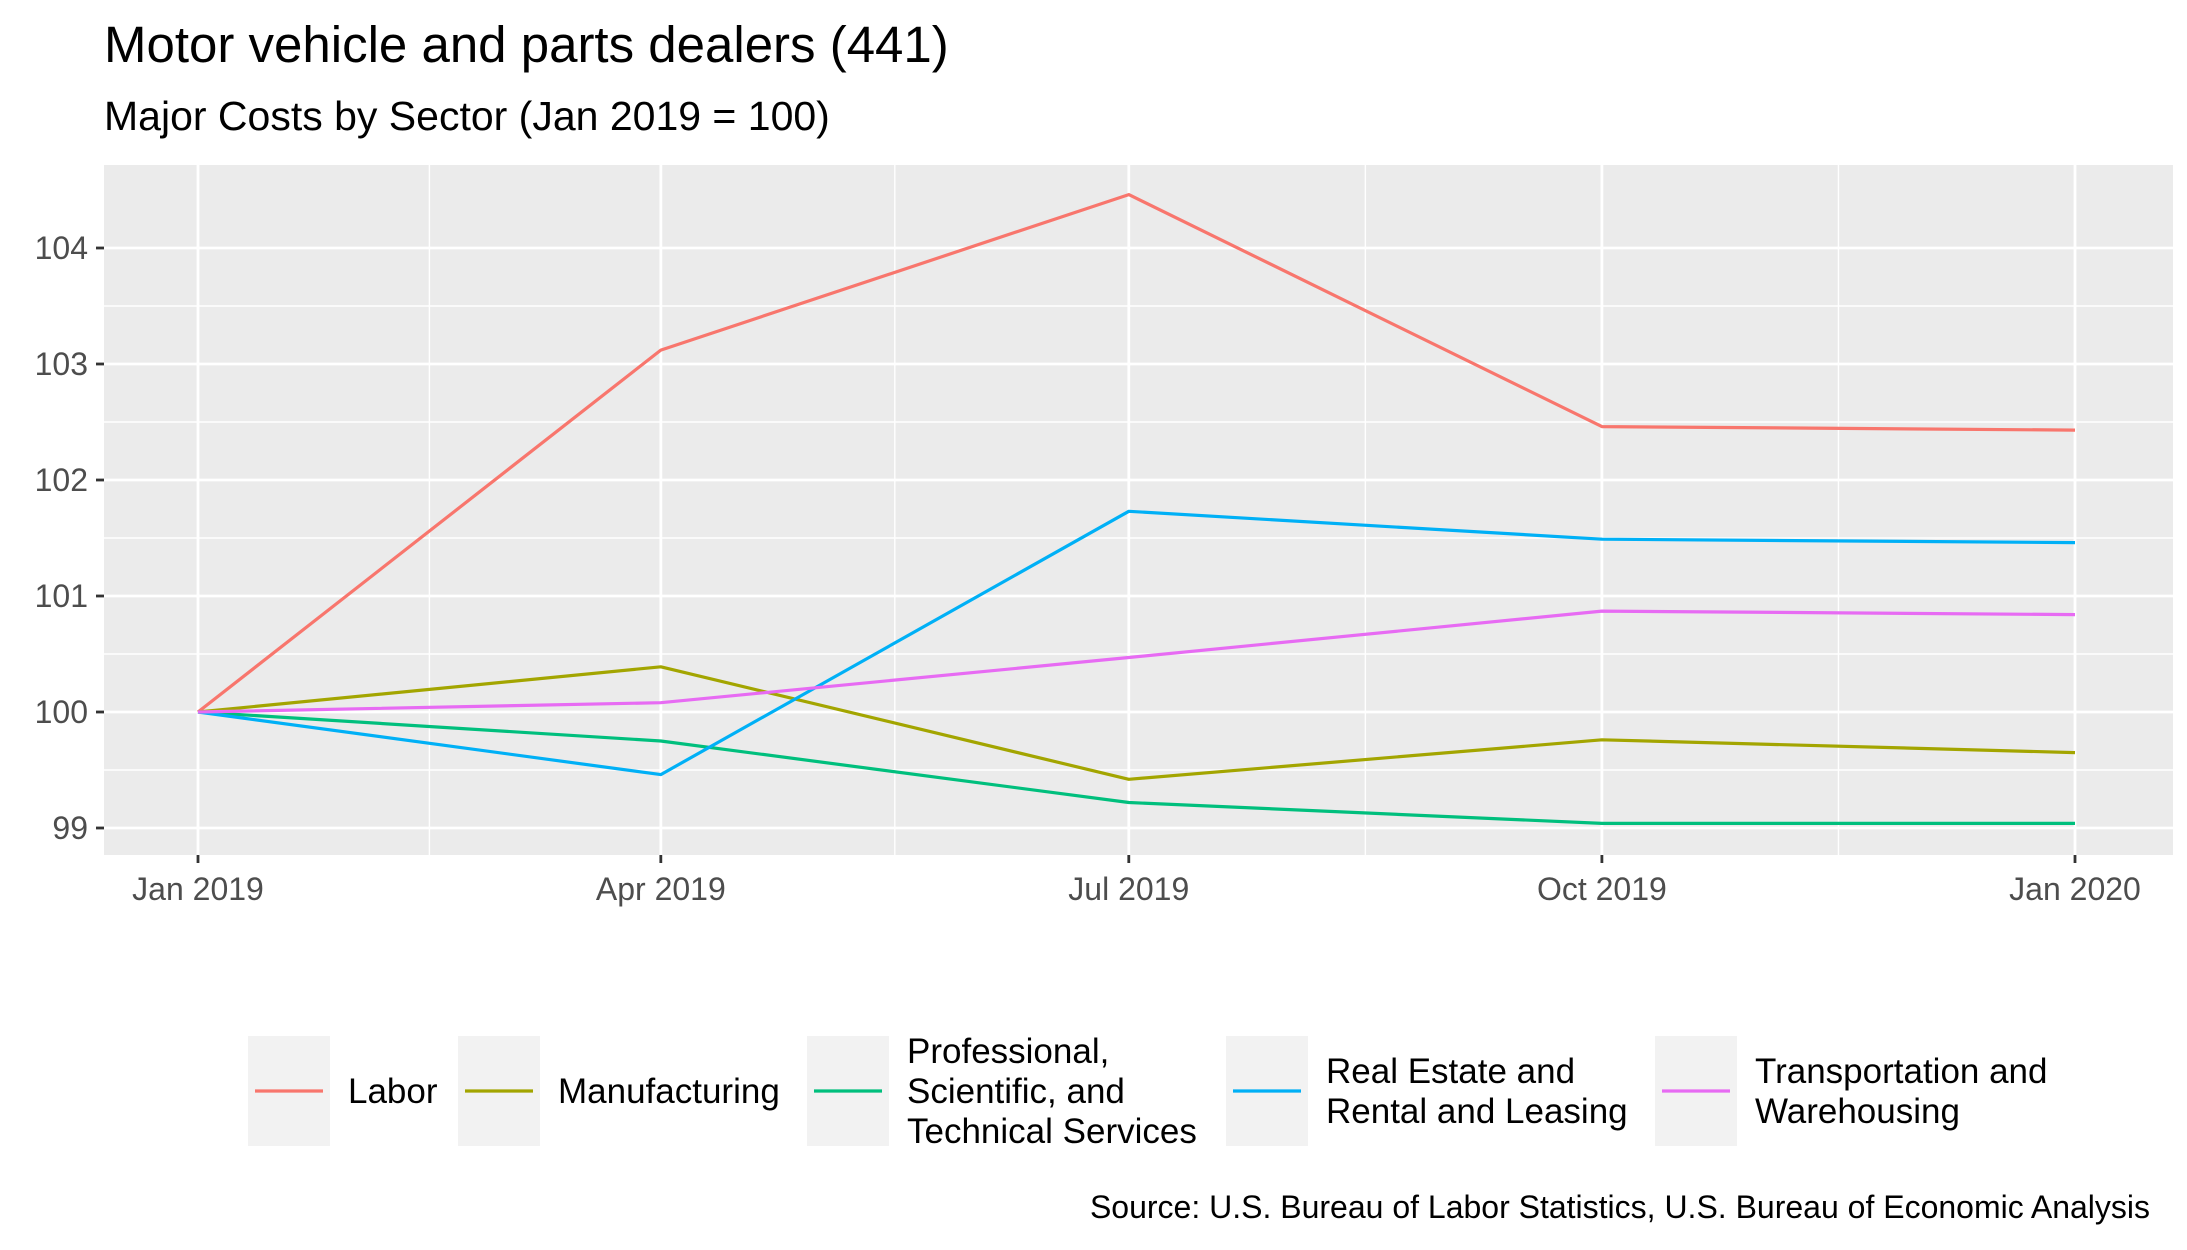 The height and width of the screenshot is (1250, 2187). Describe the element at coordinates (1008, 1051) in the screenshot. I see `legend-label-line: Professional,` at that location.